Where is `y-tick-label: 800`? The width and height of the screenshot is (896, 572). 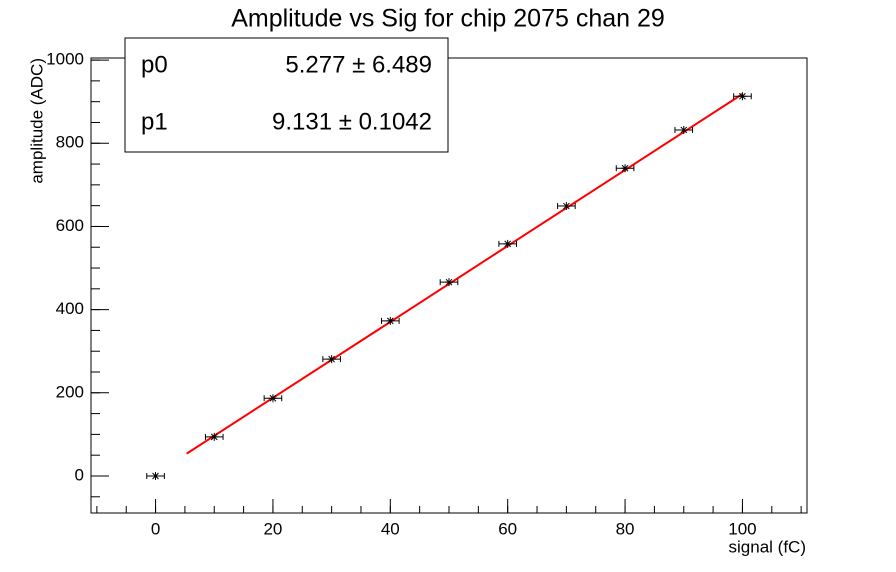
y-tick-label: 800 is located at coordinates (70, 142).